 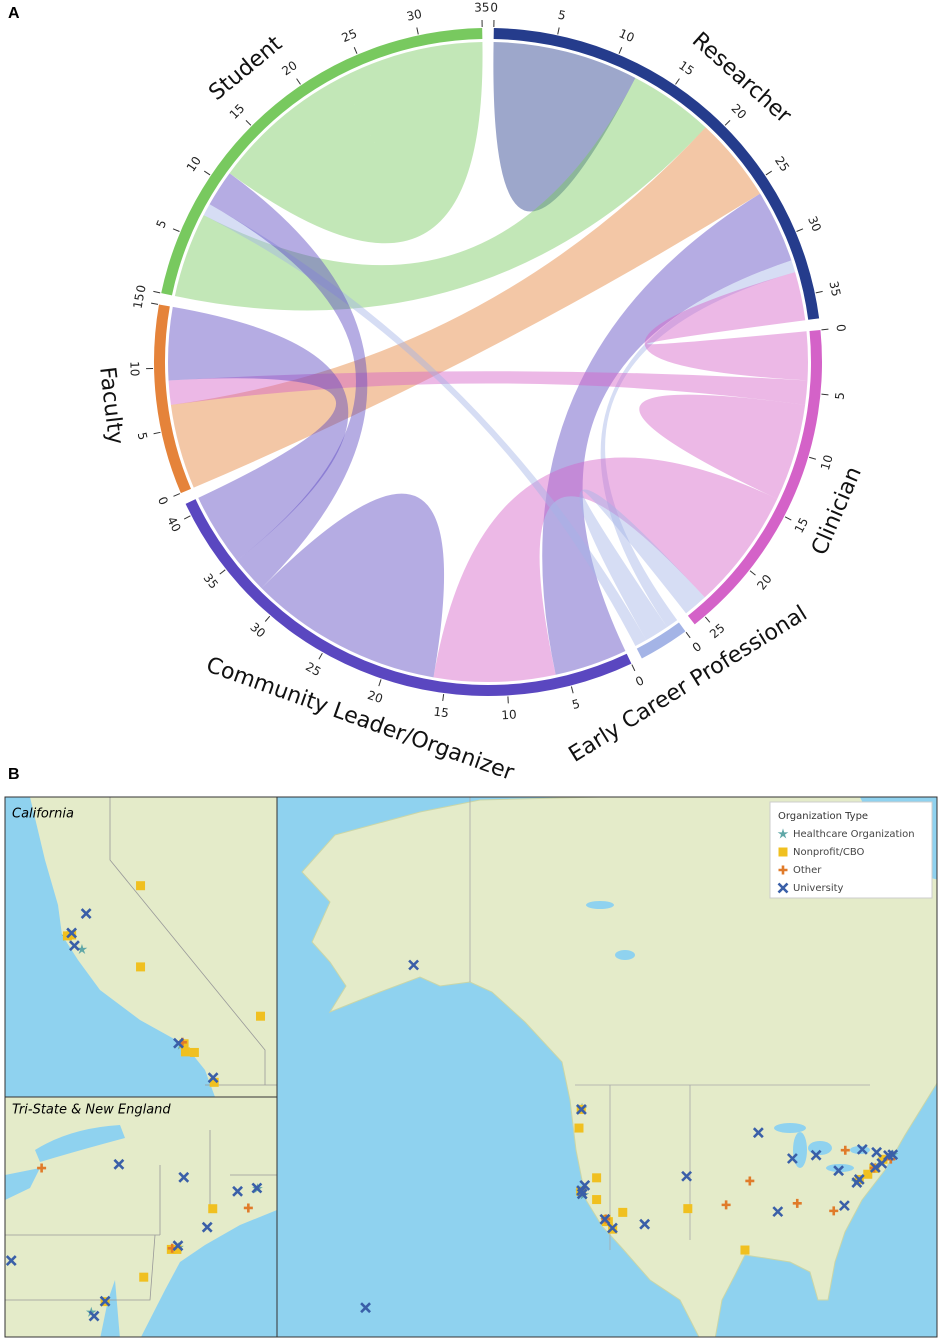 What do you see at coordinates (818, 888) in the screenshot?
I see `legend-label: University` at bounding box center [818, 888].